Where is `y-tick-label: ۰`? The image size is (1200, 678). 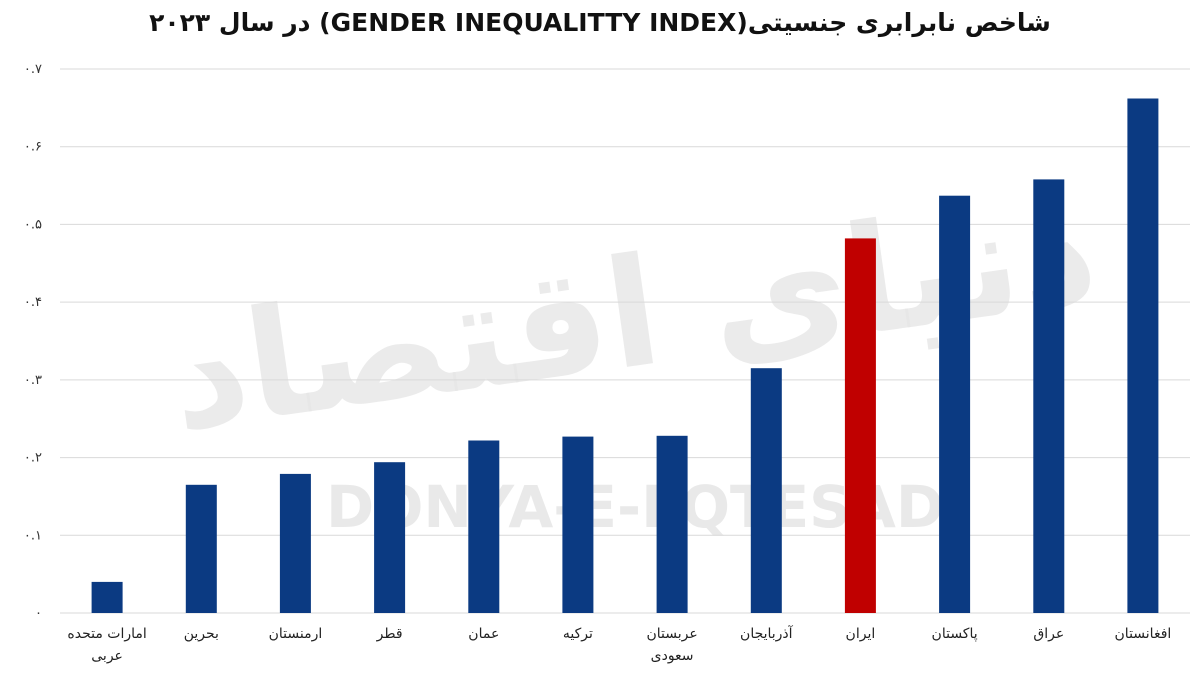
y-tick-label: ۰ is located at coordinates (38, 613).